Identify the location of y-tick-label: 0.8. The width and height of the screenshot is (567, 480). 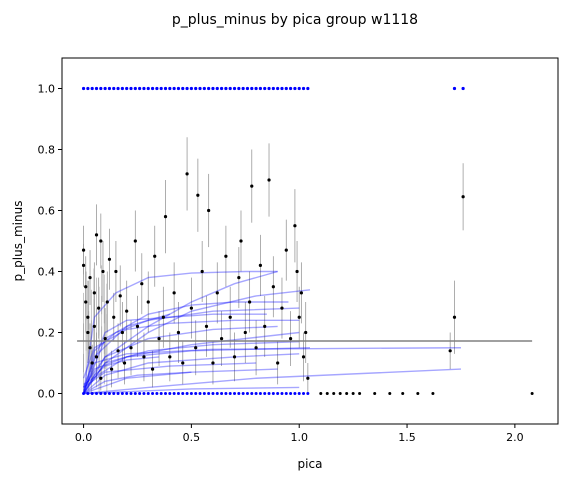
(47, 150).